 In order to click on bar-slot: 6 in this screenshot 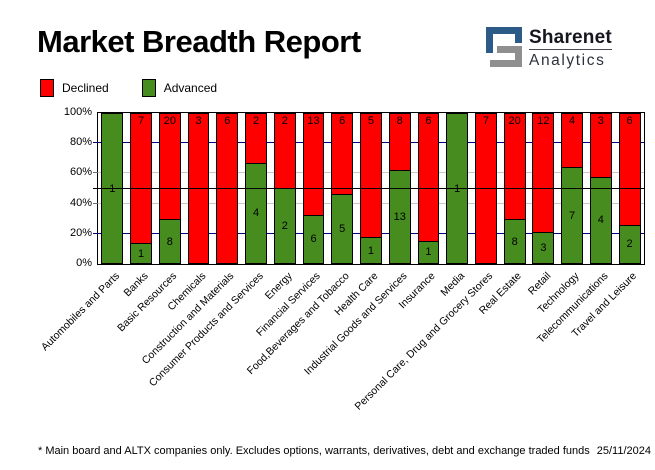, I will do `click(227, 188)`.